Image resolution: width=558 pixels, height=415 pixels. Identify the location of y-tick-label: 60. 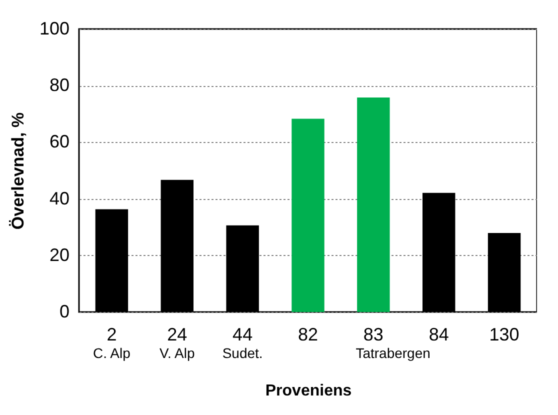
(59, 142).